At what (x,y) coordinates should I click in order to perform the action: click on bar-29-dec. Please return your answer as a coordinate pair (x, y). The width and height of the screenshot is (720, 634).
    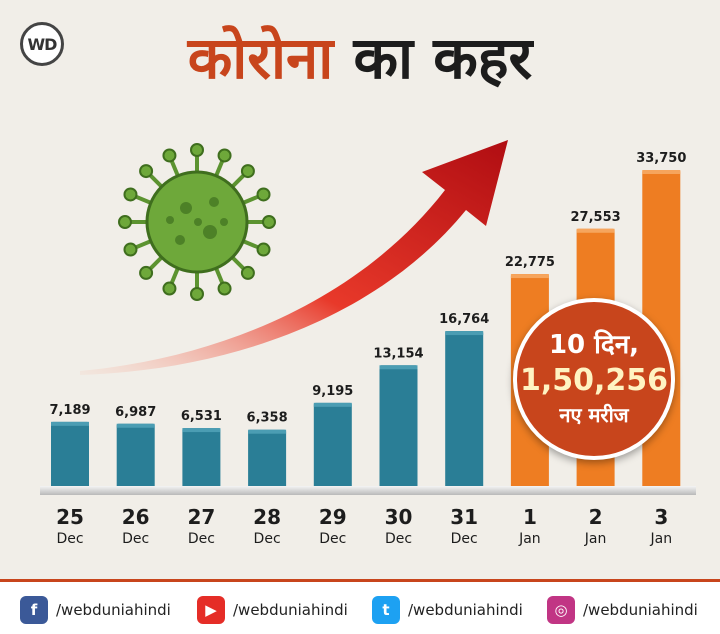
    Looking at the image, I should click on (332, 446).